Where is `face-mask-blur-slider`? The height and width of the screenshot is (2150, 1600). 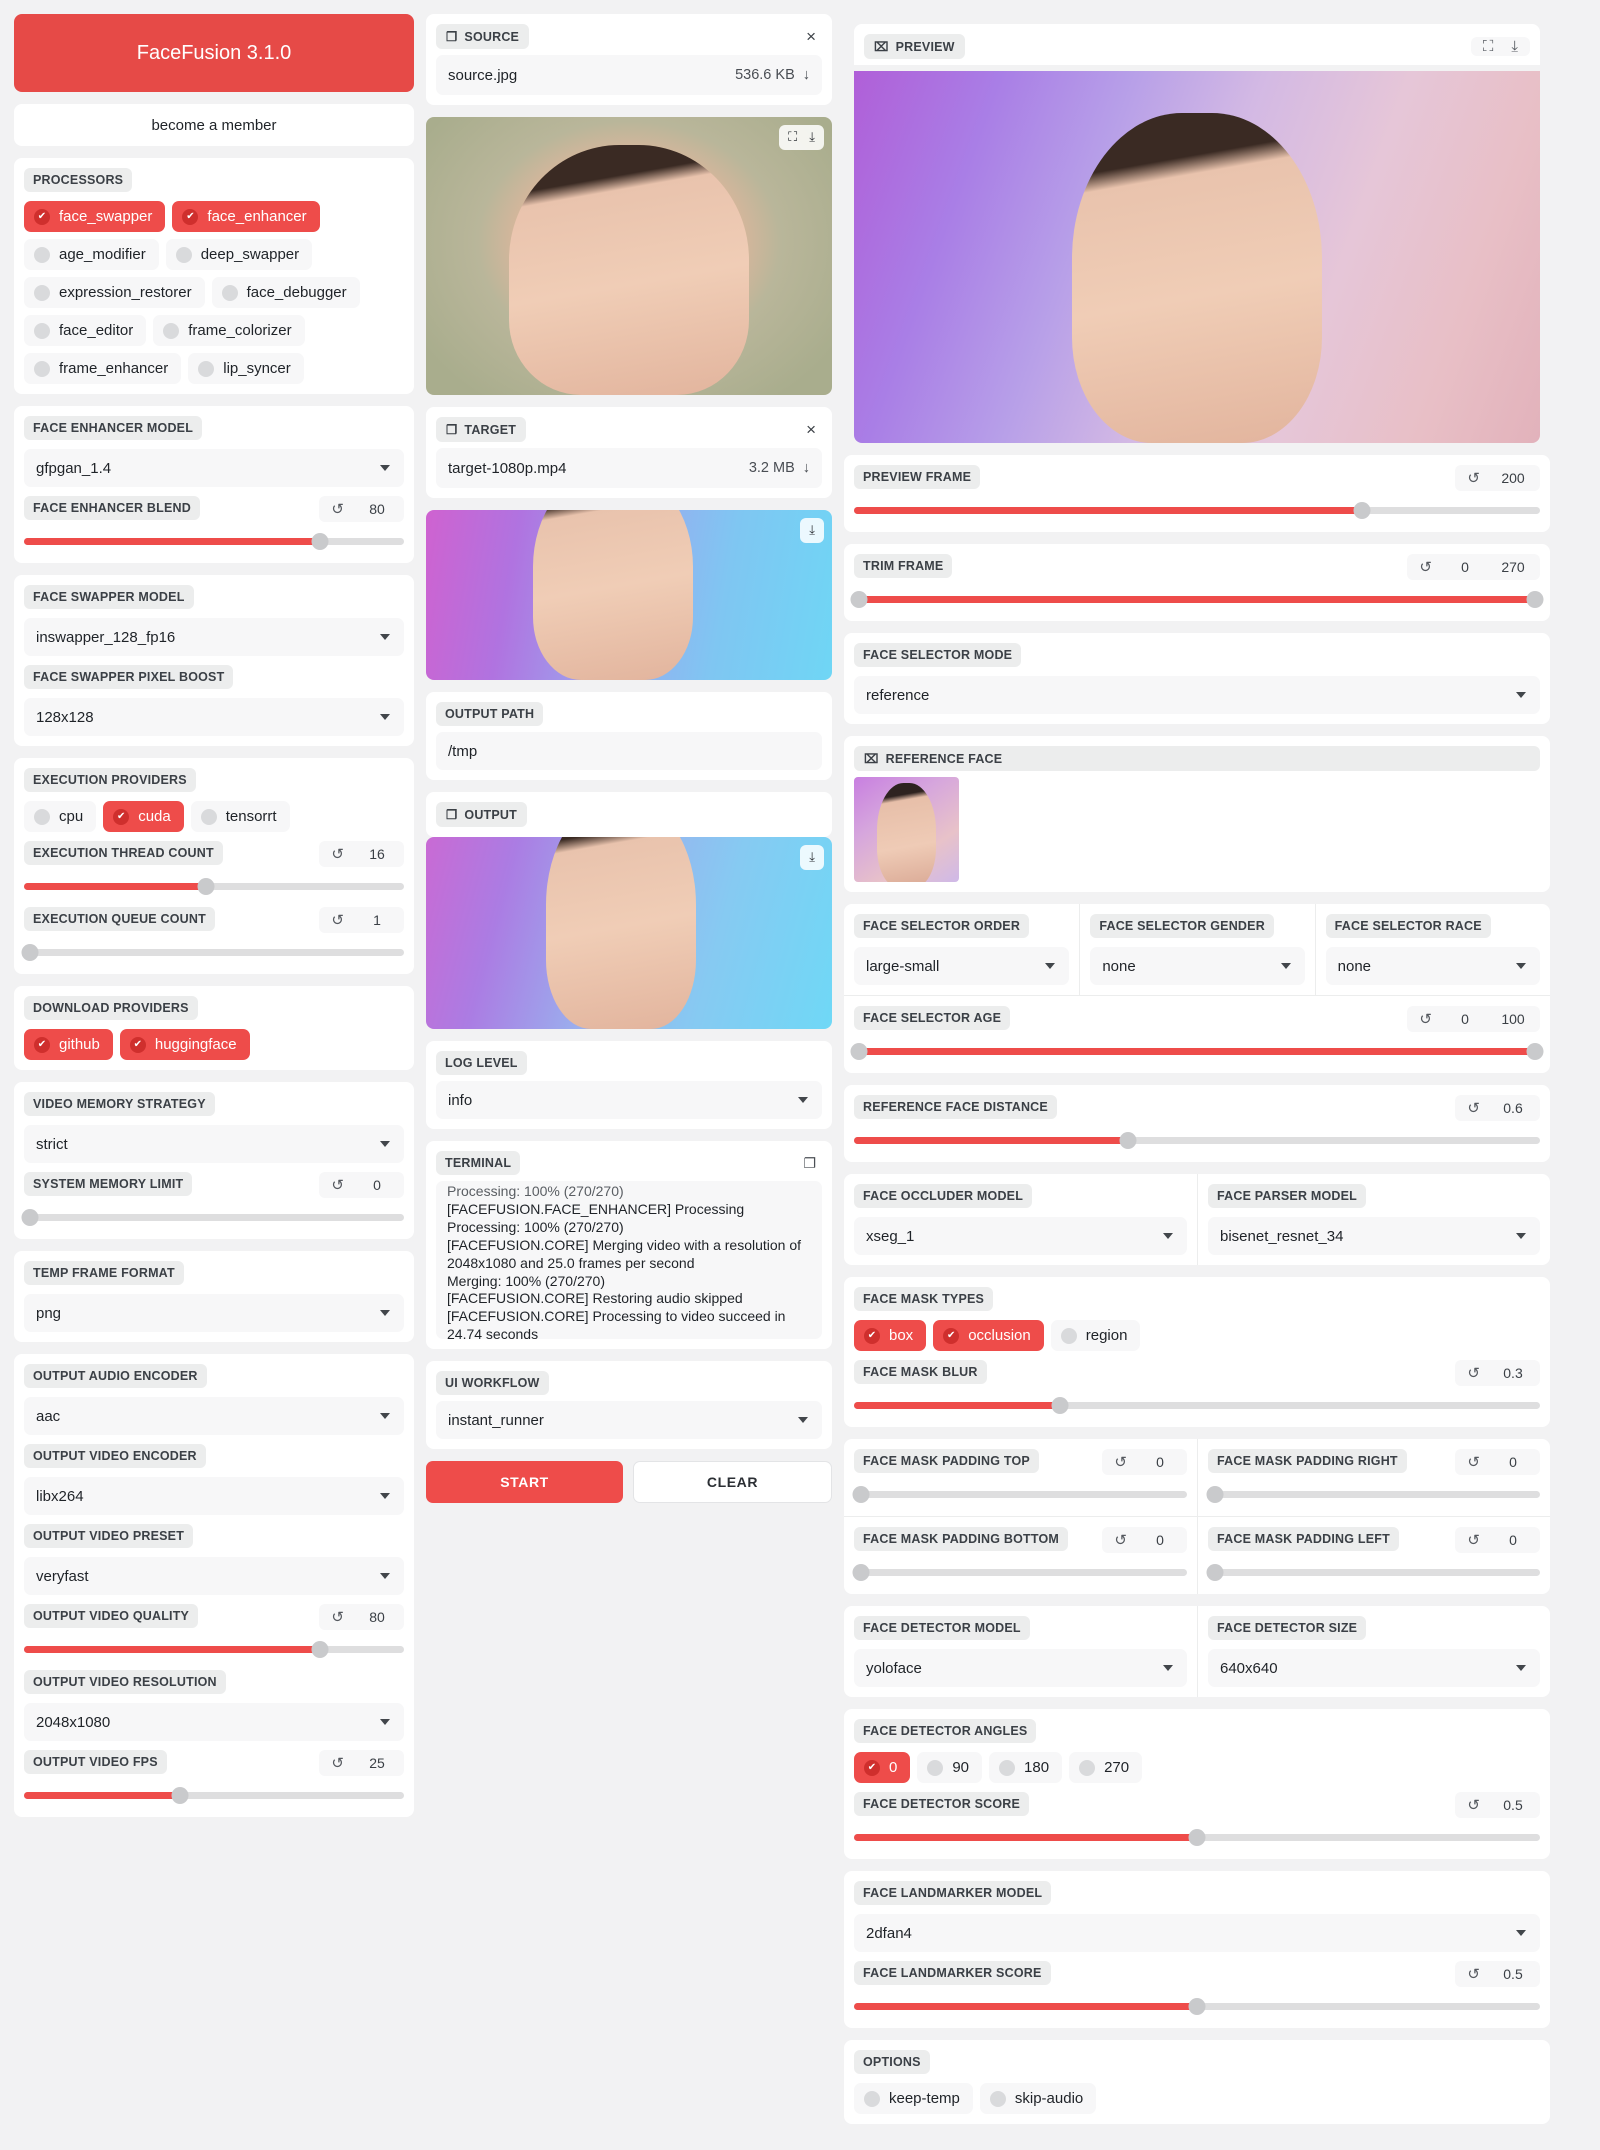
face-mask-blur-slider is located at coordinates (1197, 1405).